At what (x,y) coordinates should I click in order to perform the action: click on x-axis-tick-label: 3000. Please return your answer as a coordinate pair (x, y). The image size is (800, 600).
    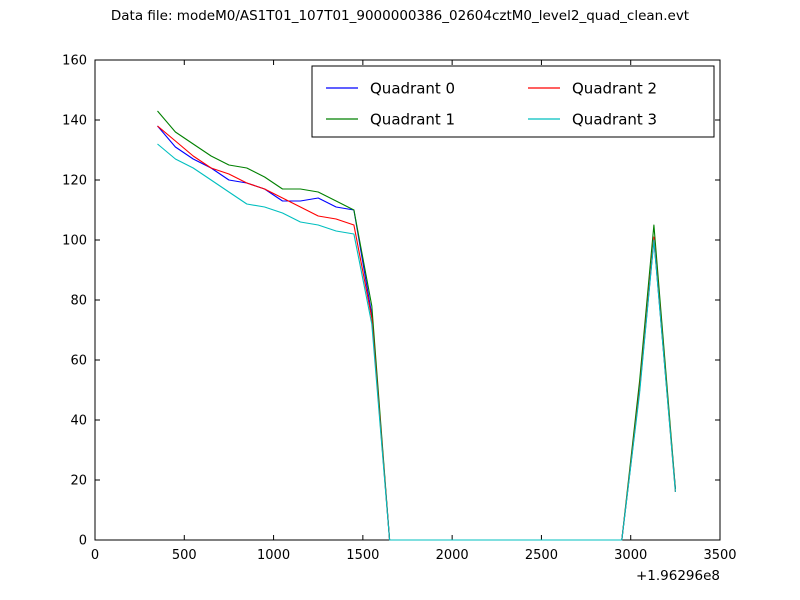
    Looking at the image, I should click on (630, 555).